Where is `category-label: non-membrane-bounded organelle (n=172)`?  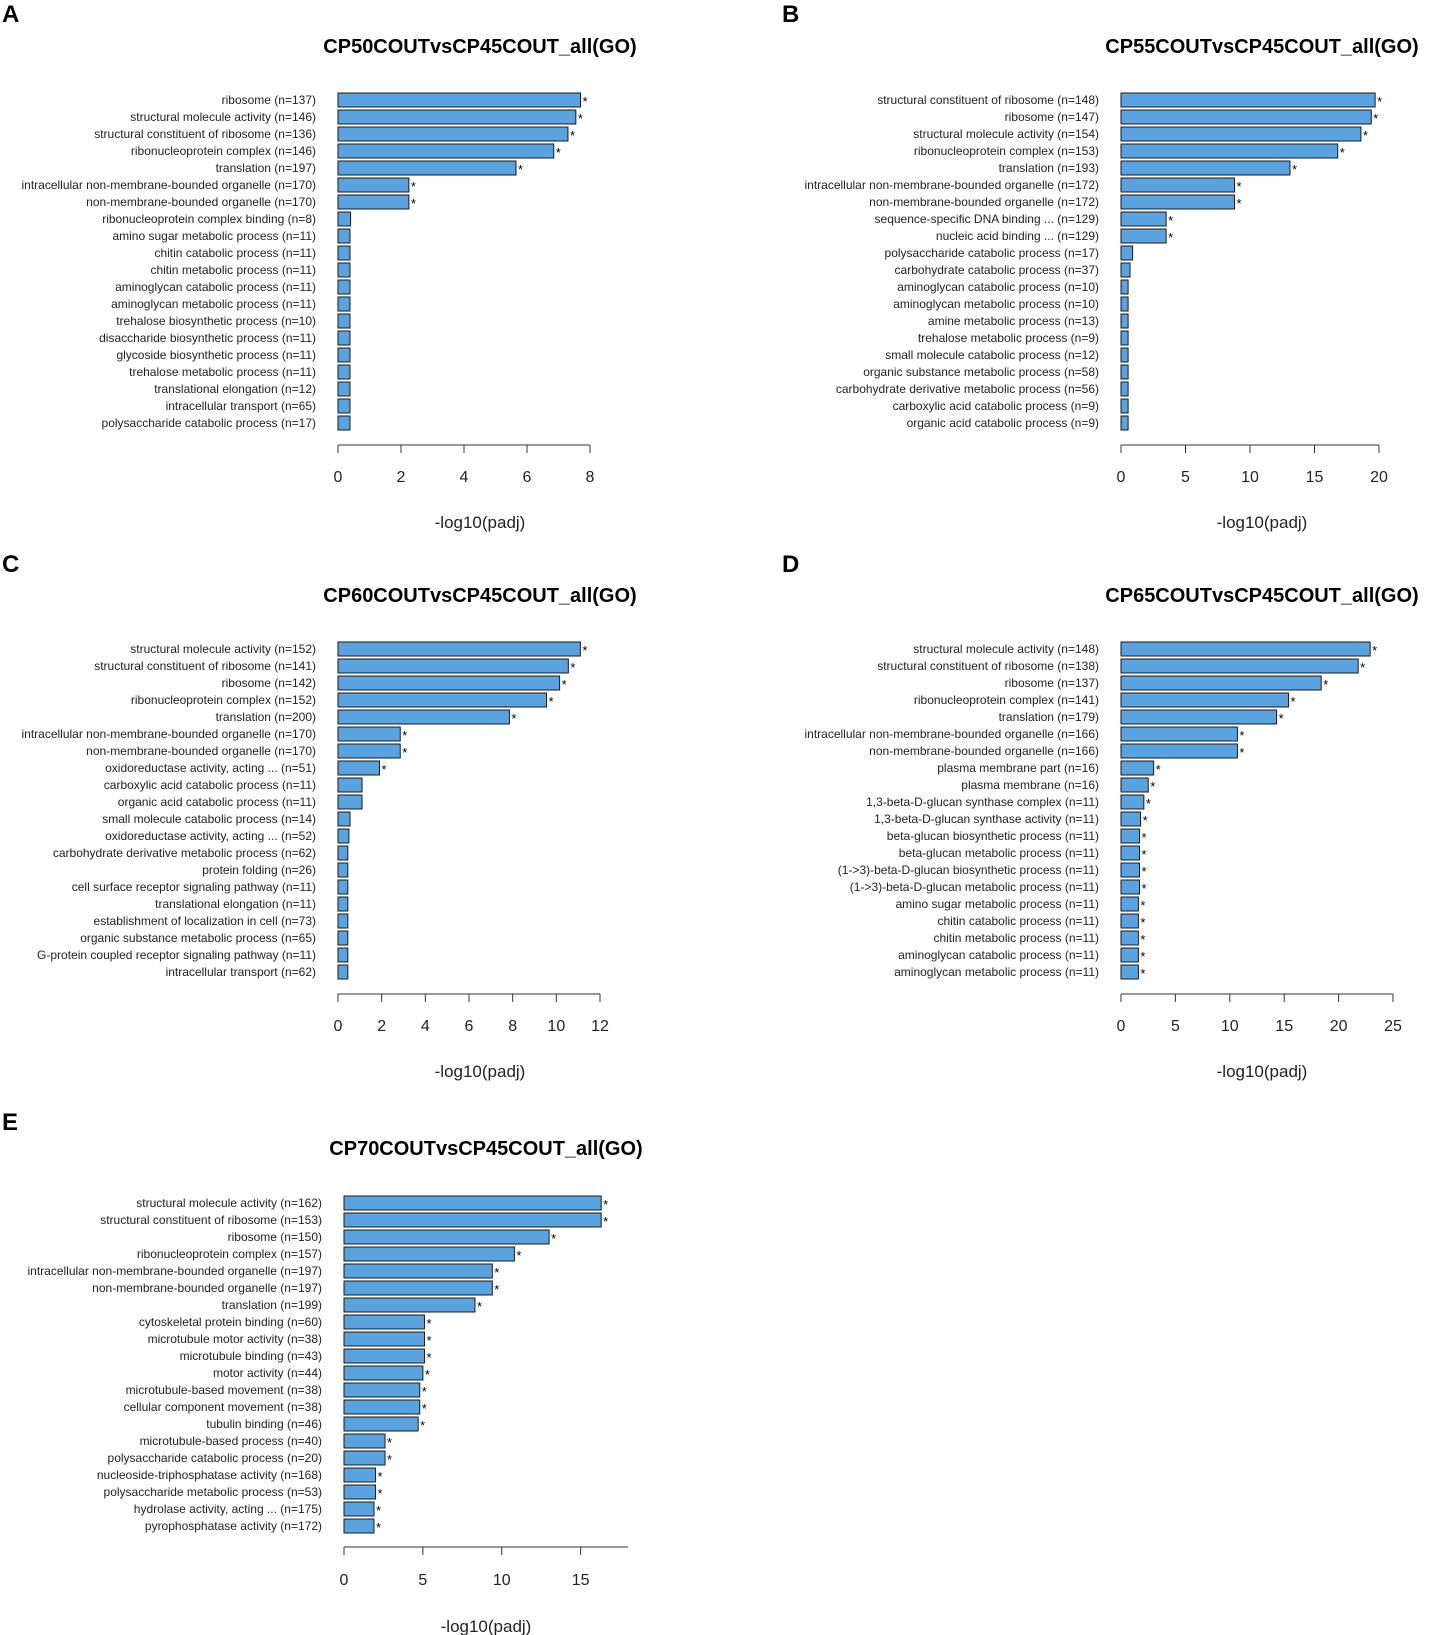
category-label: non-membrane-bounded organelle (n=172) is located at coordinates (984, 202).